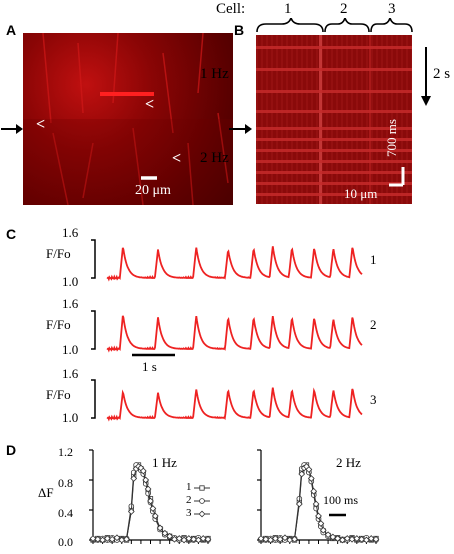  I want to click on panel-b-cell-2: 2, so click(344, 9).